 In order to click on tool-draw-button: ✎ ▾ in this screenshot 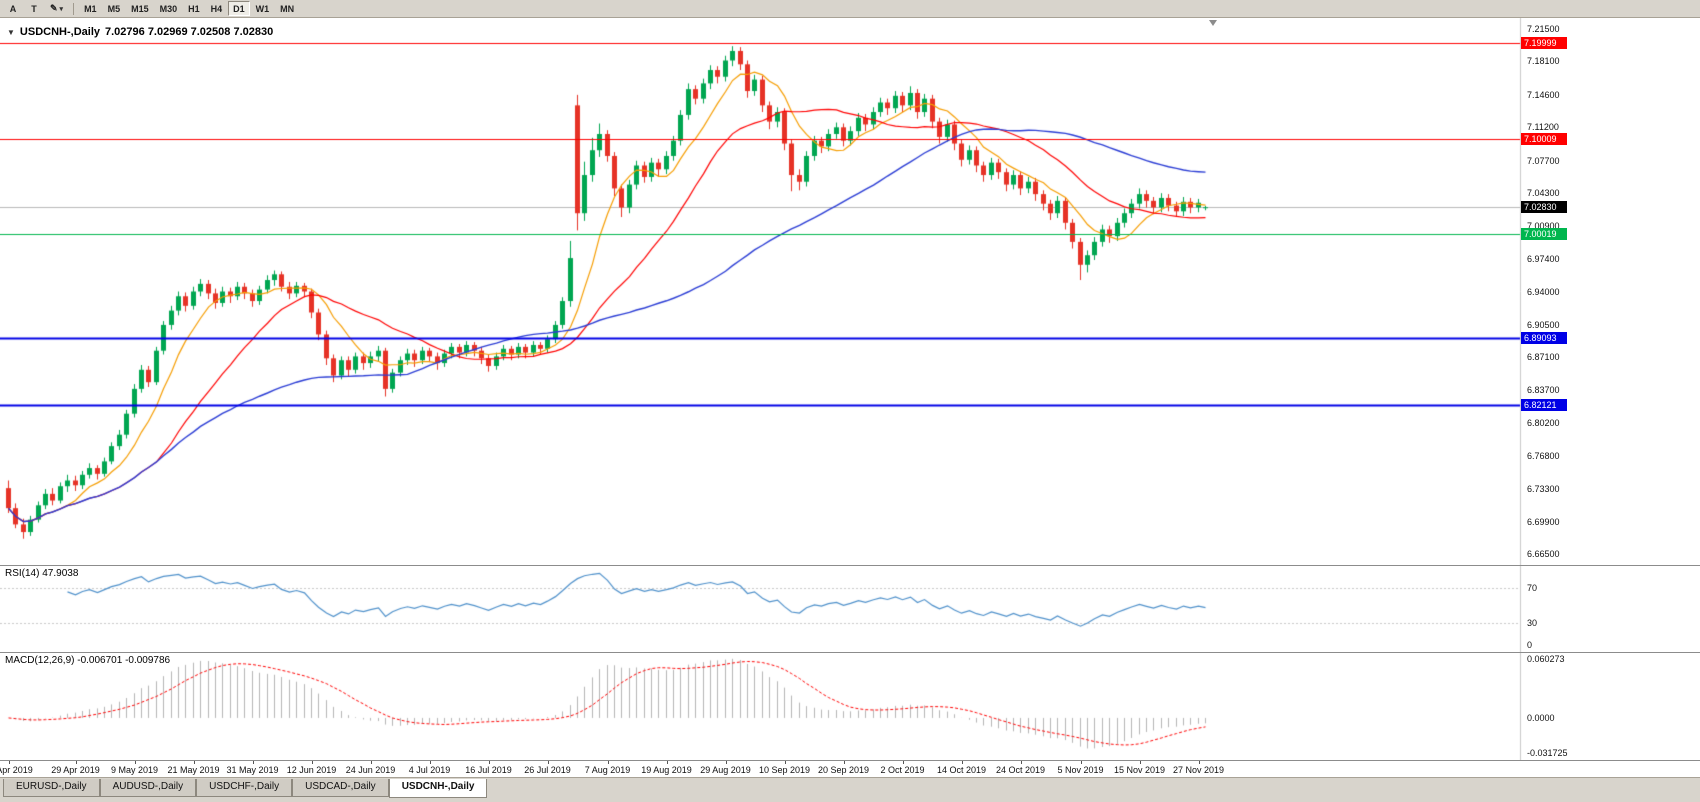, I will do `click(57, 8)`.